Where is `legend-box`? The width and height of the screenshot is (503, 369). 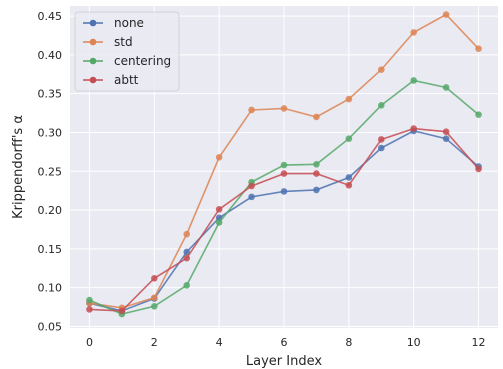 legend-box is located at coordinates (127, 51).